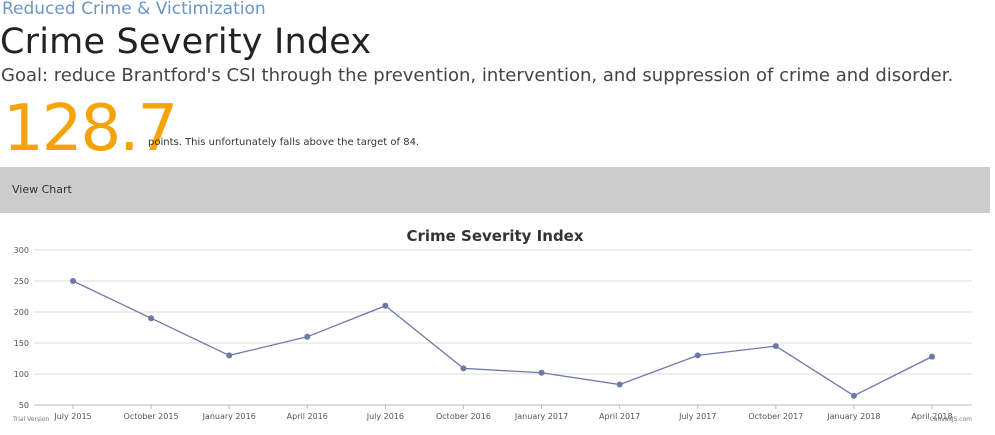 The height and width of the screenshot is (435, 995). Describe the element at coordinates (186, 42) in the screenshot. I see `page-title: Crime Severity Index` at that location.